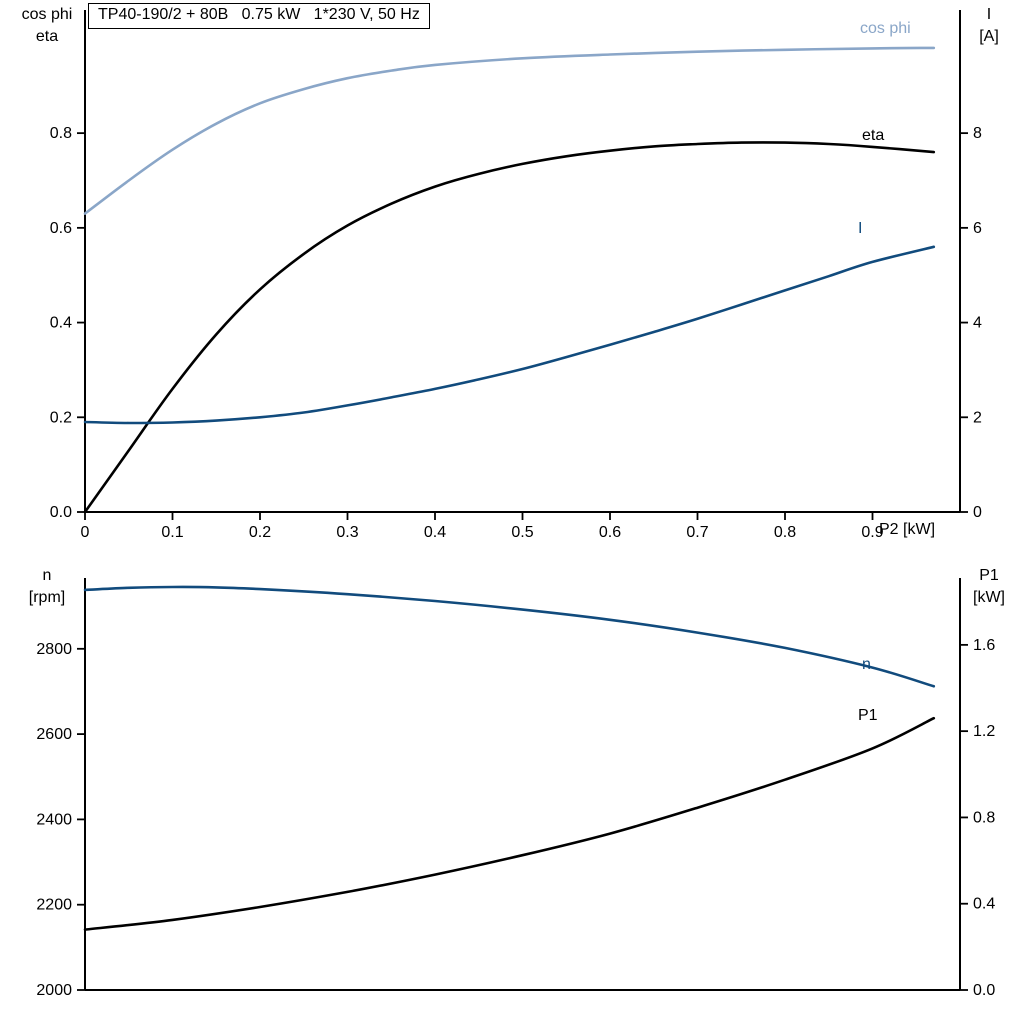 This screenshot has height=1024, width=1024. What do you see at coordinates (61, 512) in the screenshot?
I see `left-tick-label: 0.0` at bounding box center [61, 512].